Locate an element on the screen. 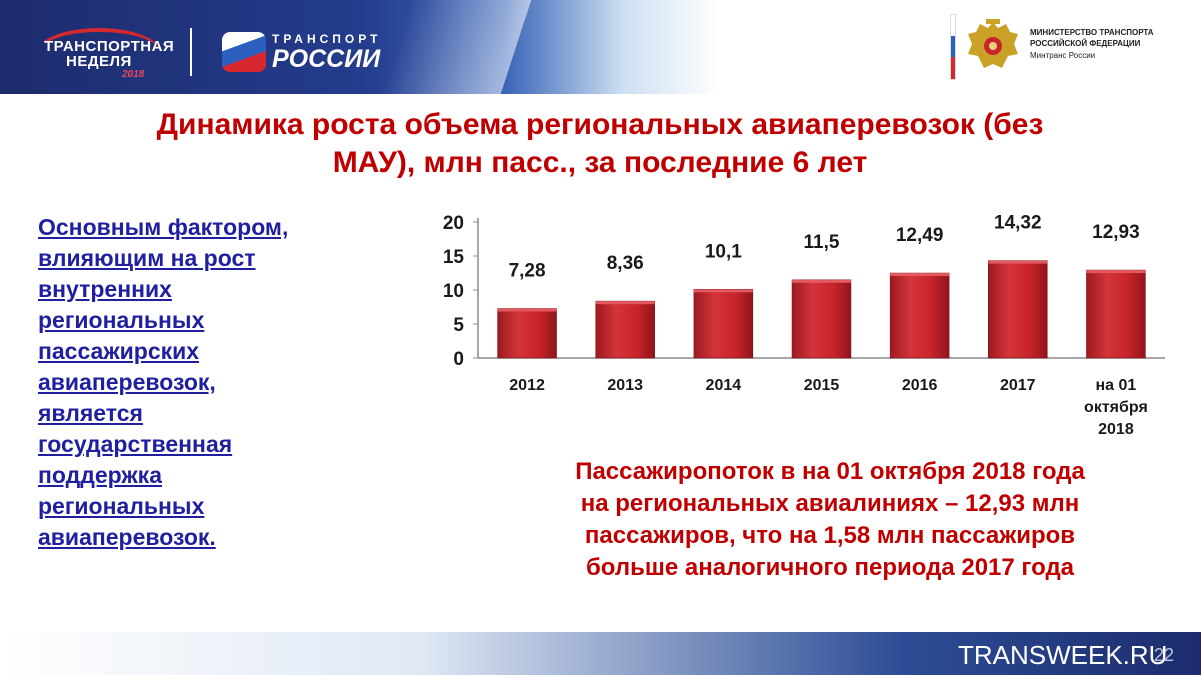  x-tick-label: 2013 is located at coordinates (625, 385).